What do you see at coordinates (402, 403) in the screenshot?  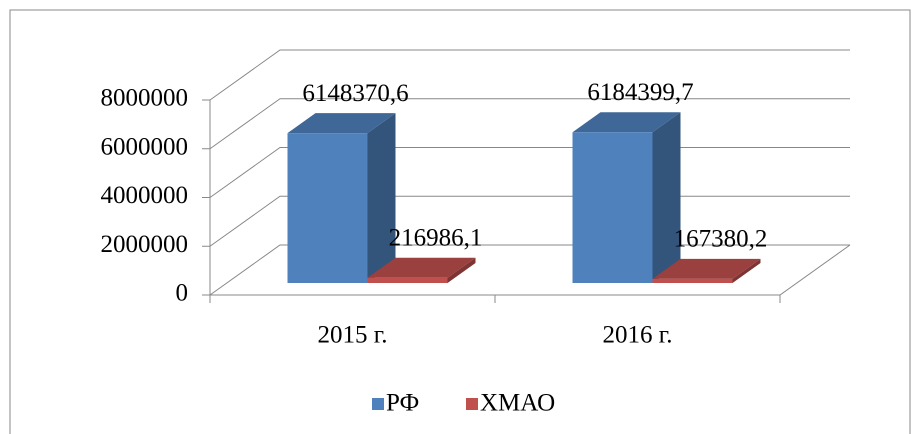 I see `legend-label: РФ` at bounding box center [402, 403].